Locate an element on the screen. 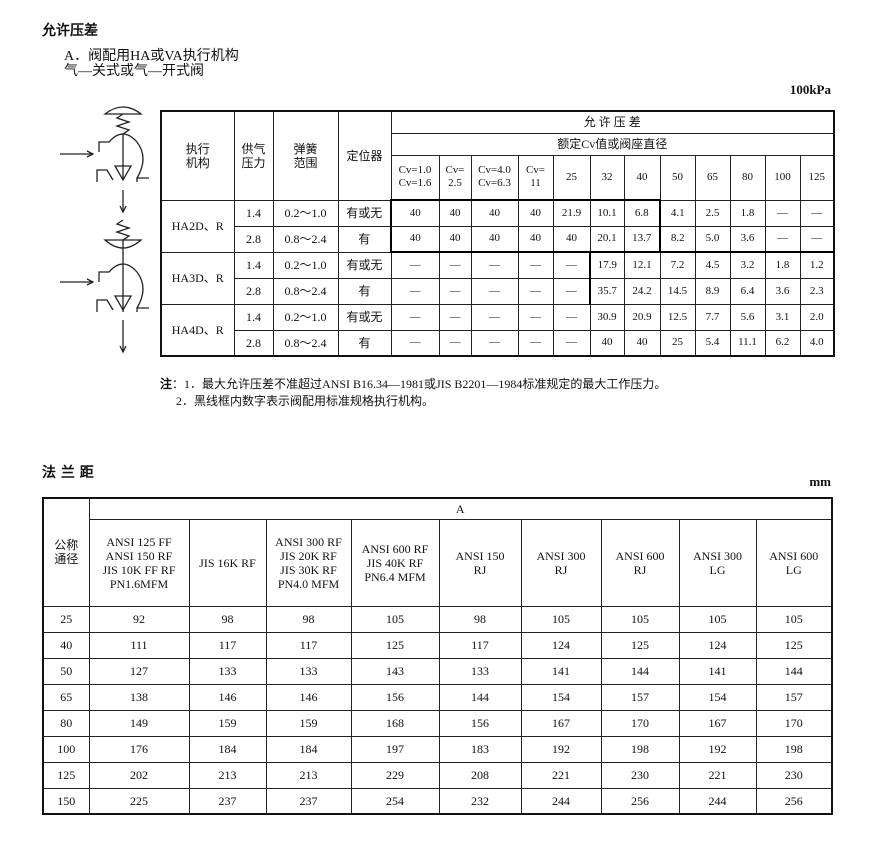 This screenshot has width=877, height=855. flange-distance-value: 154 is located at coordinates (561, 697).